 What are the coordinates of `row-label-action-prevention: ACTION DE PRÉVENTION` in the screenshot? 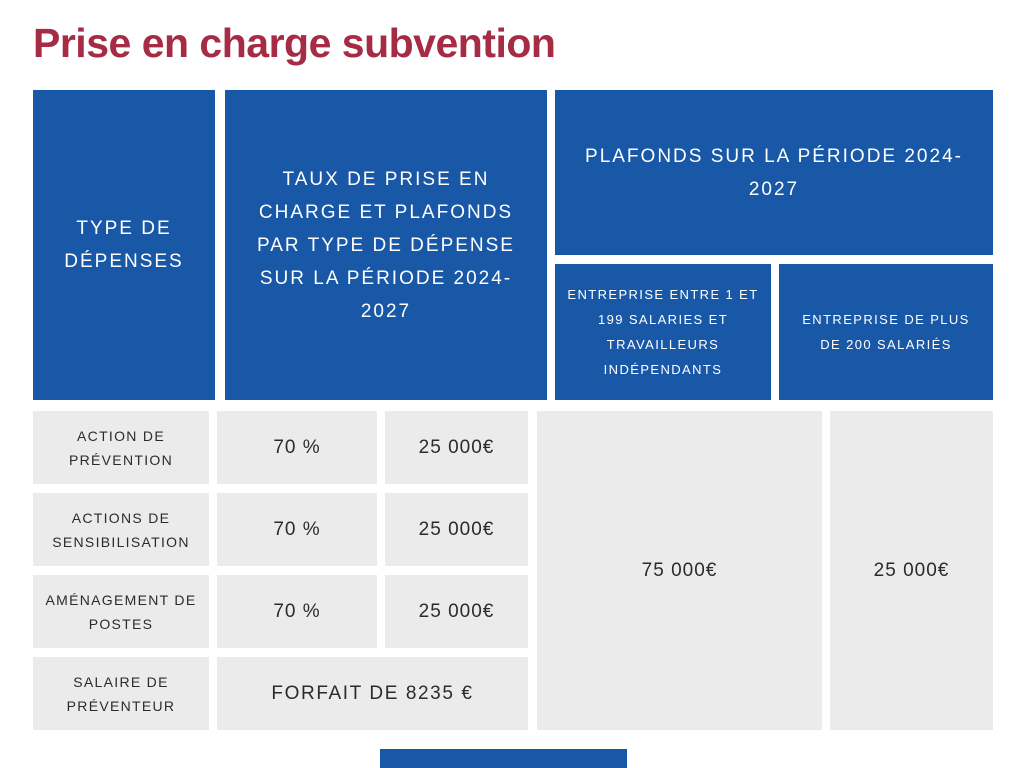 It's located at (121, 447).